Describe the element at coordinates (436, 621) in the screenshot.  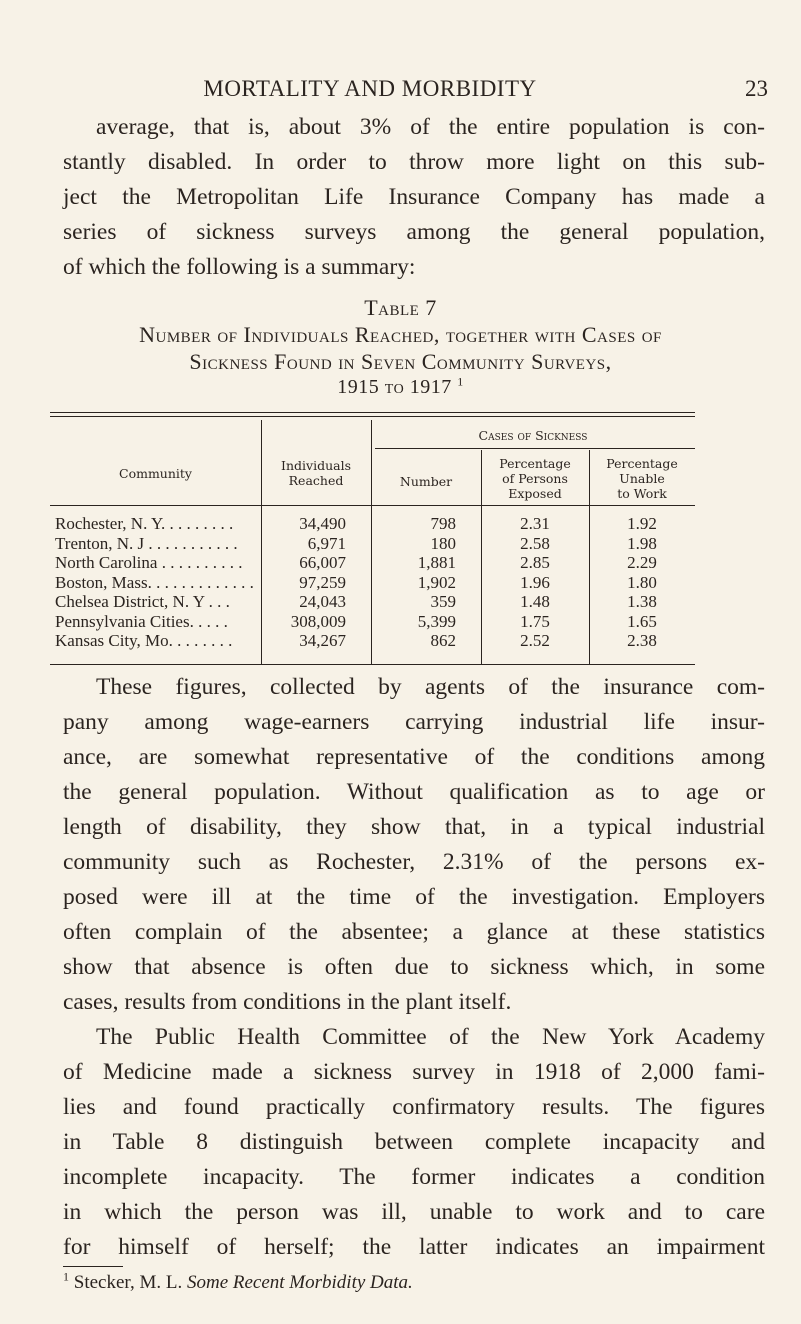
I see `cell-number: 5,399` at that location.